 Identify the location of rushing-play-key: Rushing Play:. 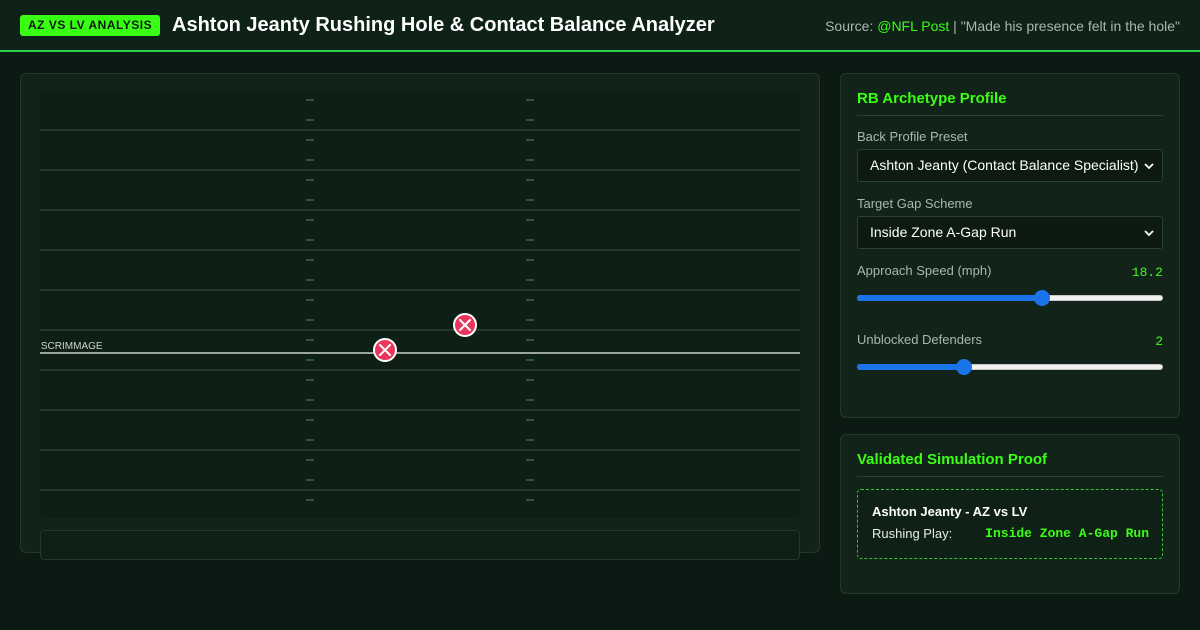
(912, 533).